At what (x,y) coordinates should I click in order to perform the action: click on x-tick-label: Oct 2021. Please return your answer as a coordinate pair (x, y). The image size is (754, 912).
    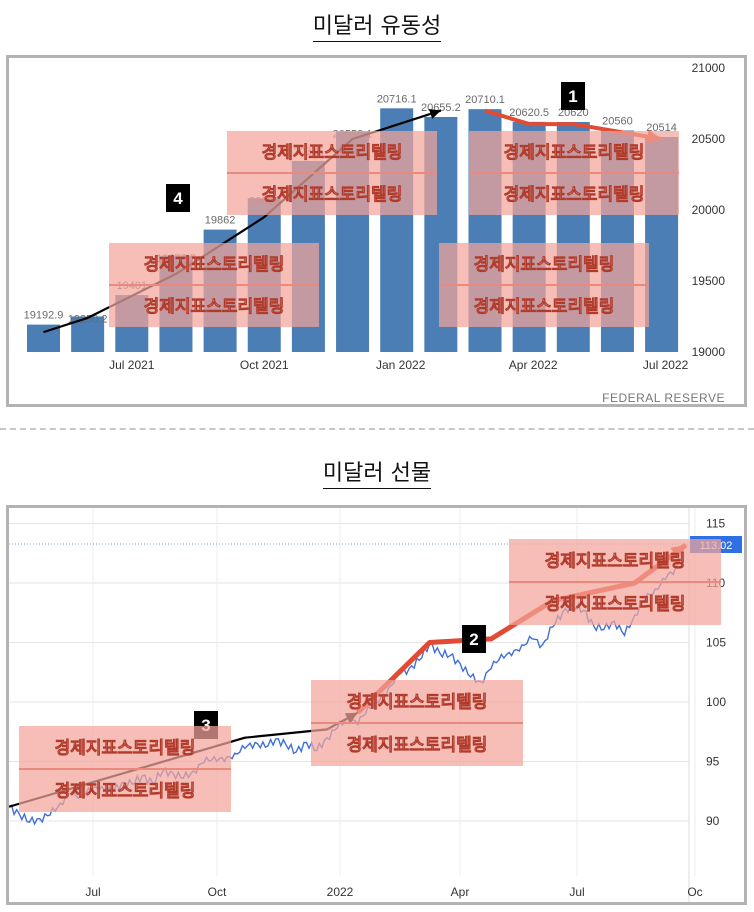
    Looking at the image, I should click on (264, 365).